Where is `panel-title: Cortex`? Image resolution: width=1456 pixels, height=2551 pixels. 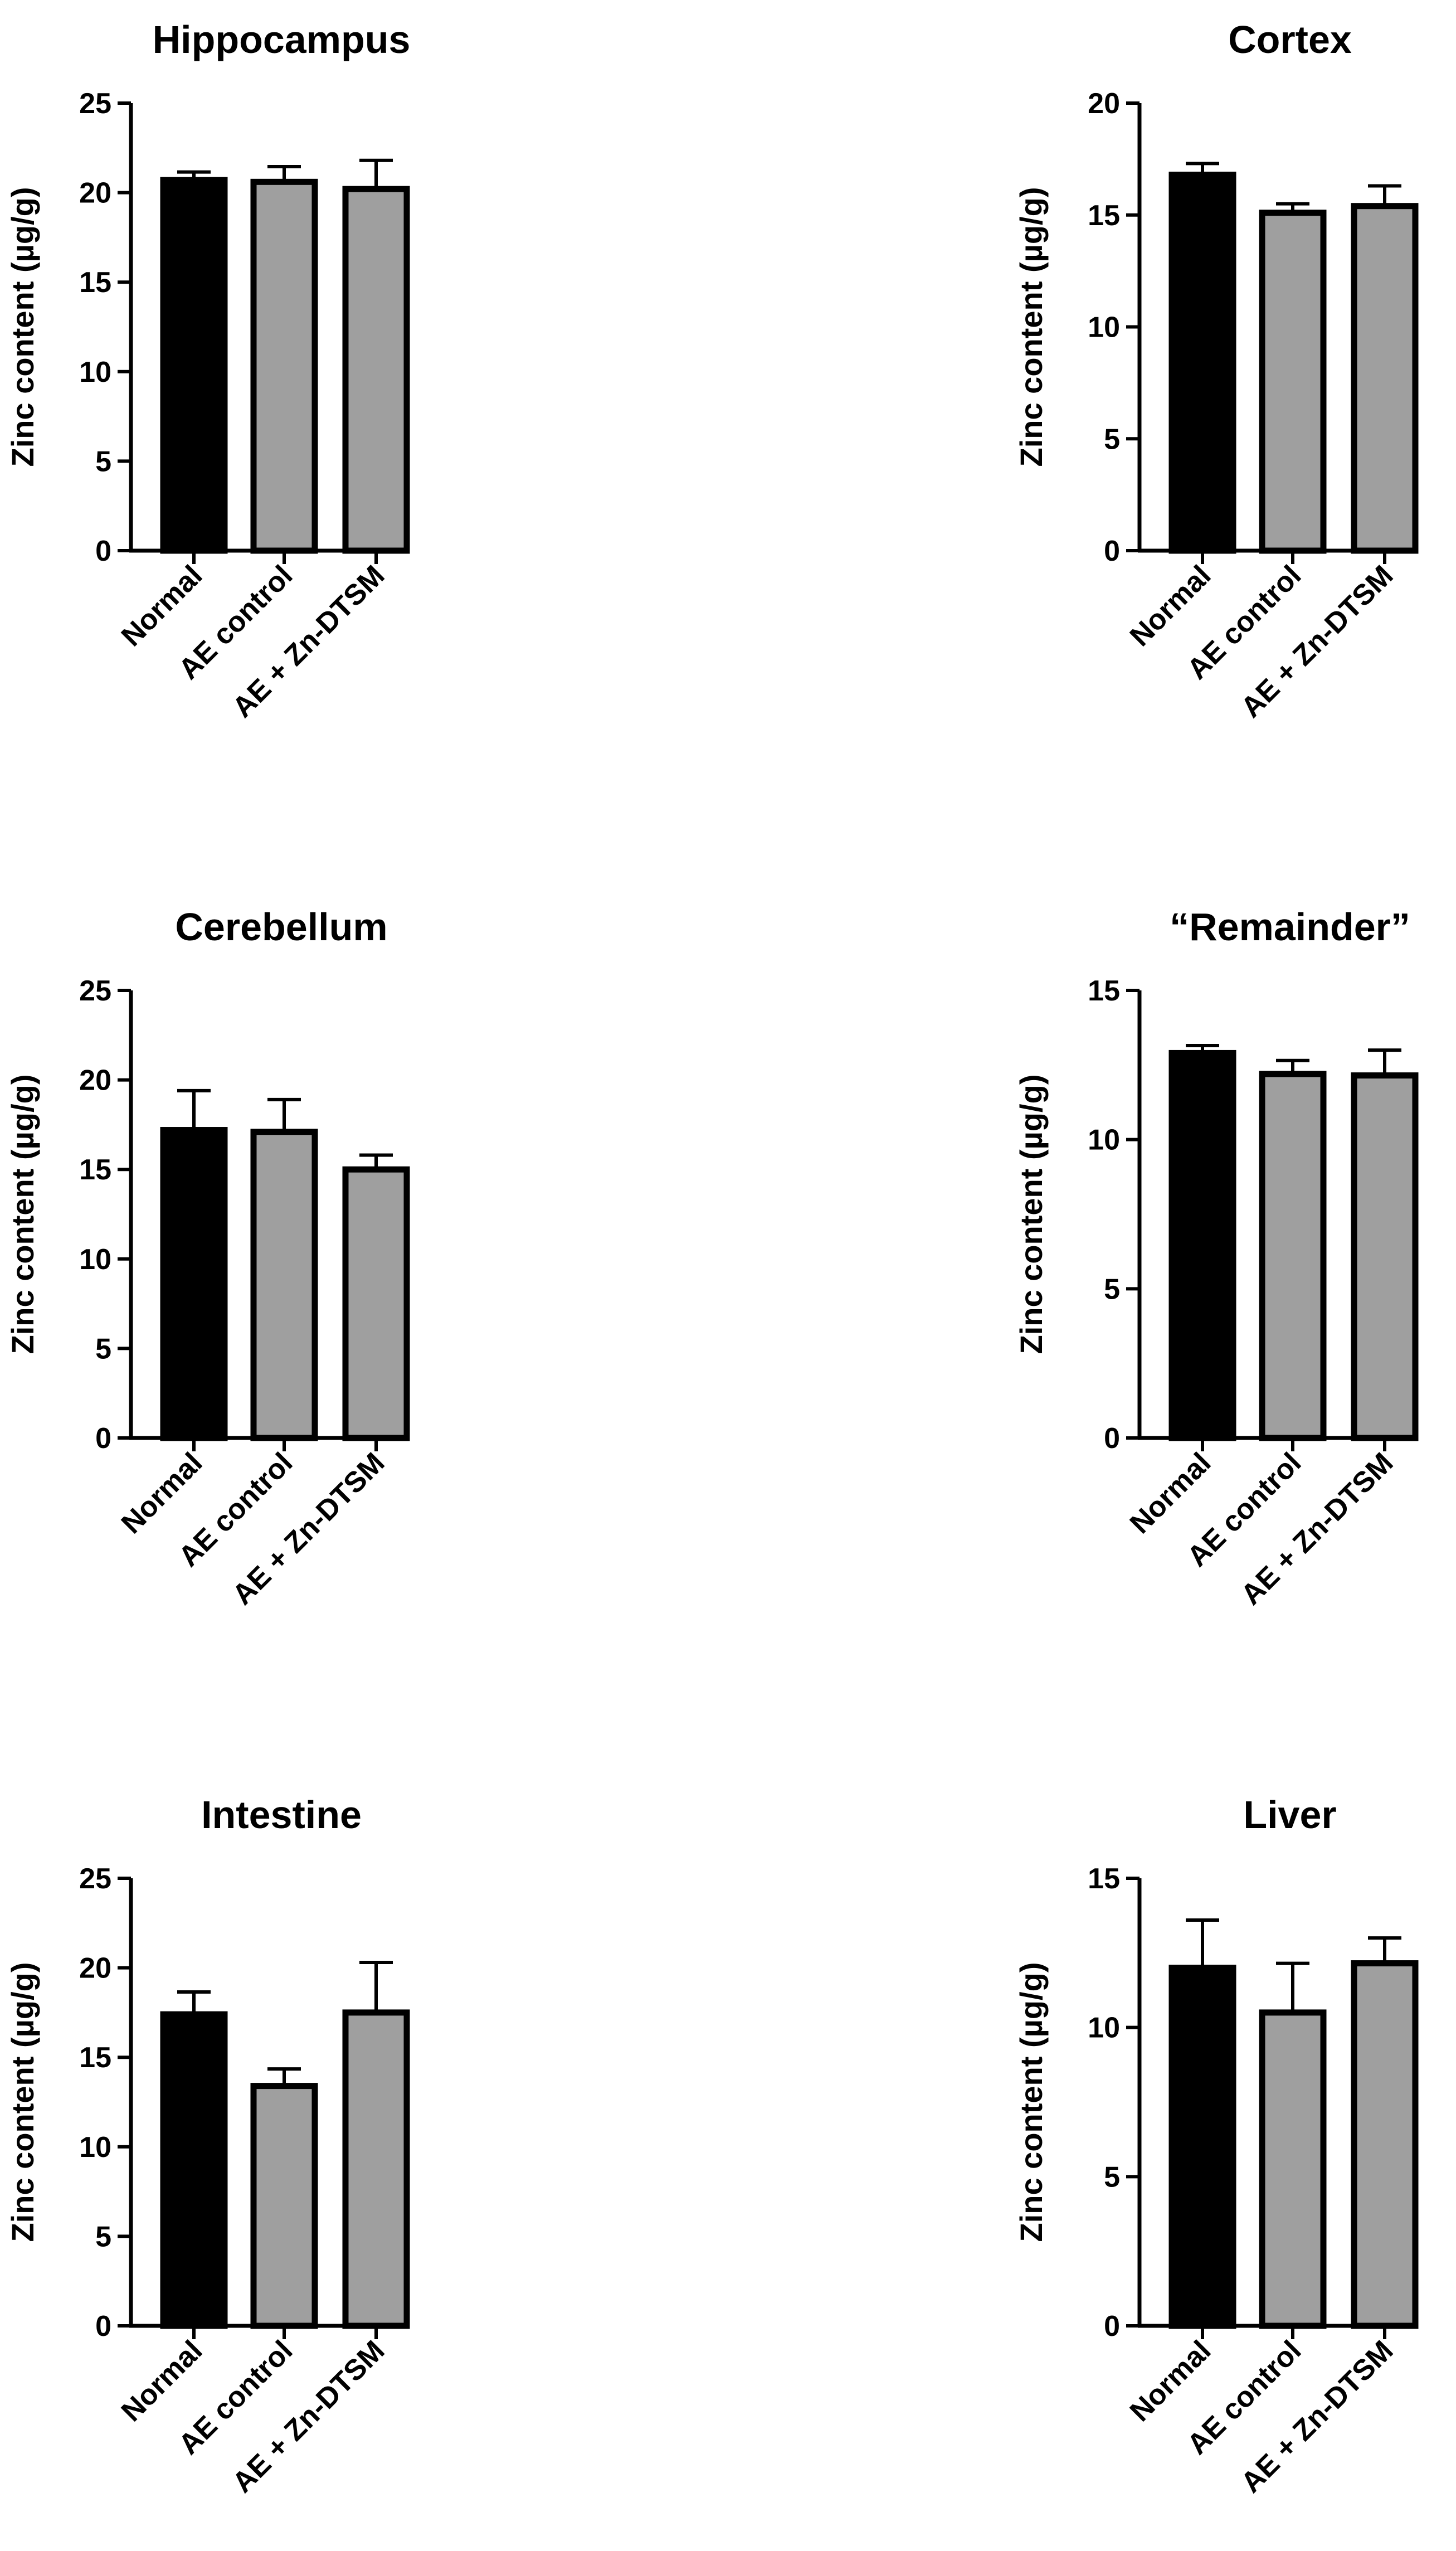 panel-title: Cortex is located at coordinates (1290, 39).